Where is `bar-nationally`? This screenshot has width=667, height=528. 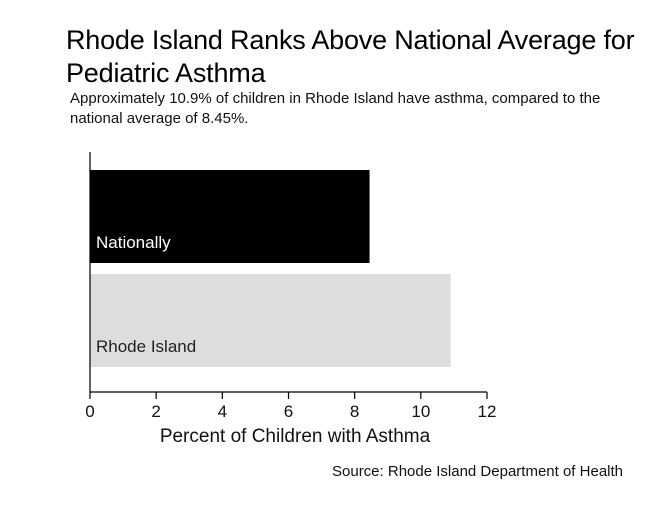 bar-nationally is located at coordinates (230, 216).